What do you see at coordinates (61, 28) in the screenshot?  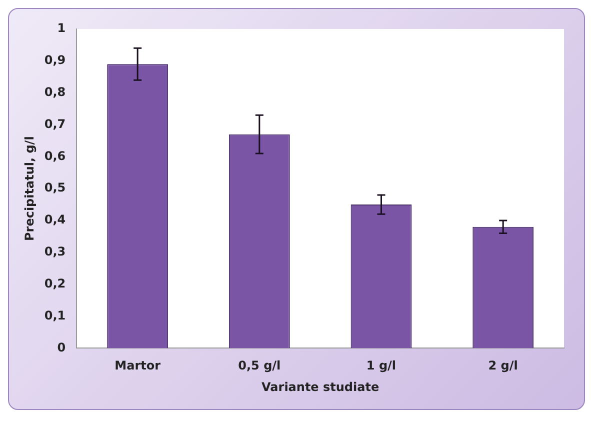 I see `y-tick-label: 1` at bounding box center [61, 28].